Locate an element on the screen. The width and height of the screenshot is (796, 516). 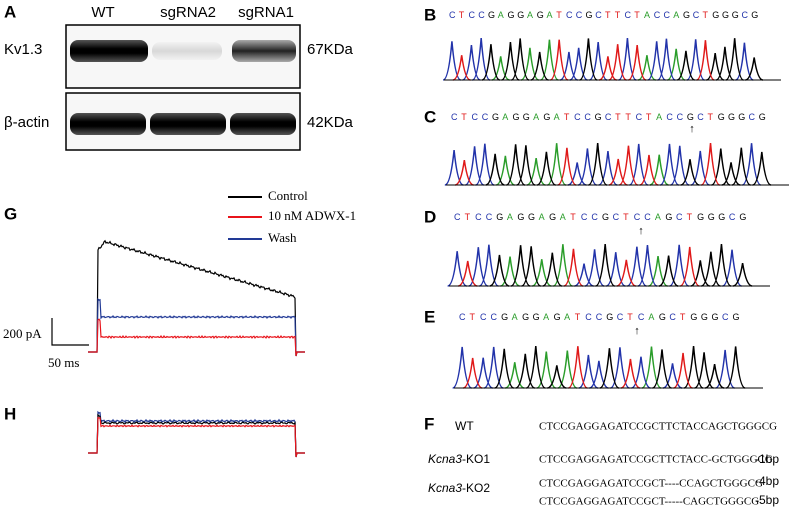
row-name: WT is located at coordinates (464, 426).